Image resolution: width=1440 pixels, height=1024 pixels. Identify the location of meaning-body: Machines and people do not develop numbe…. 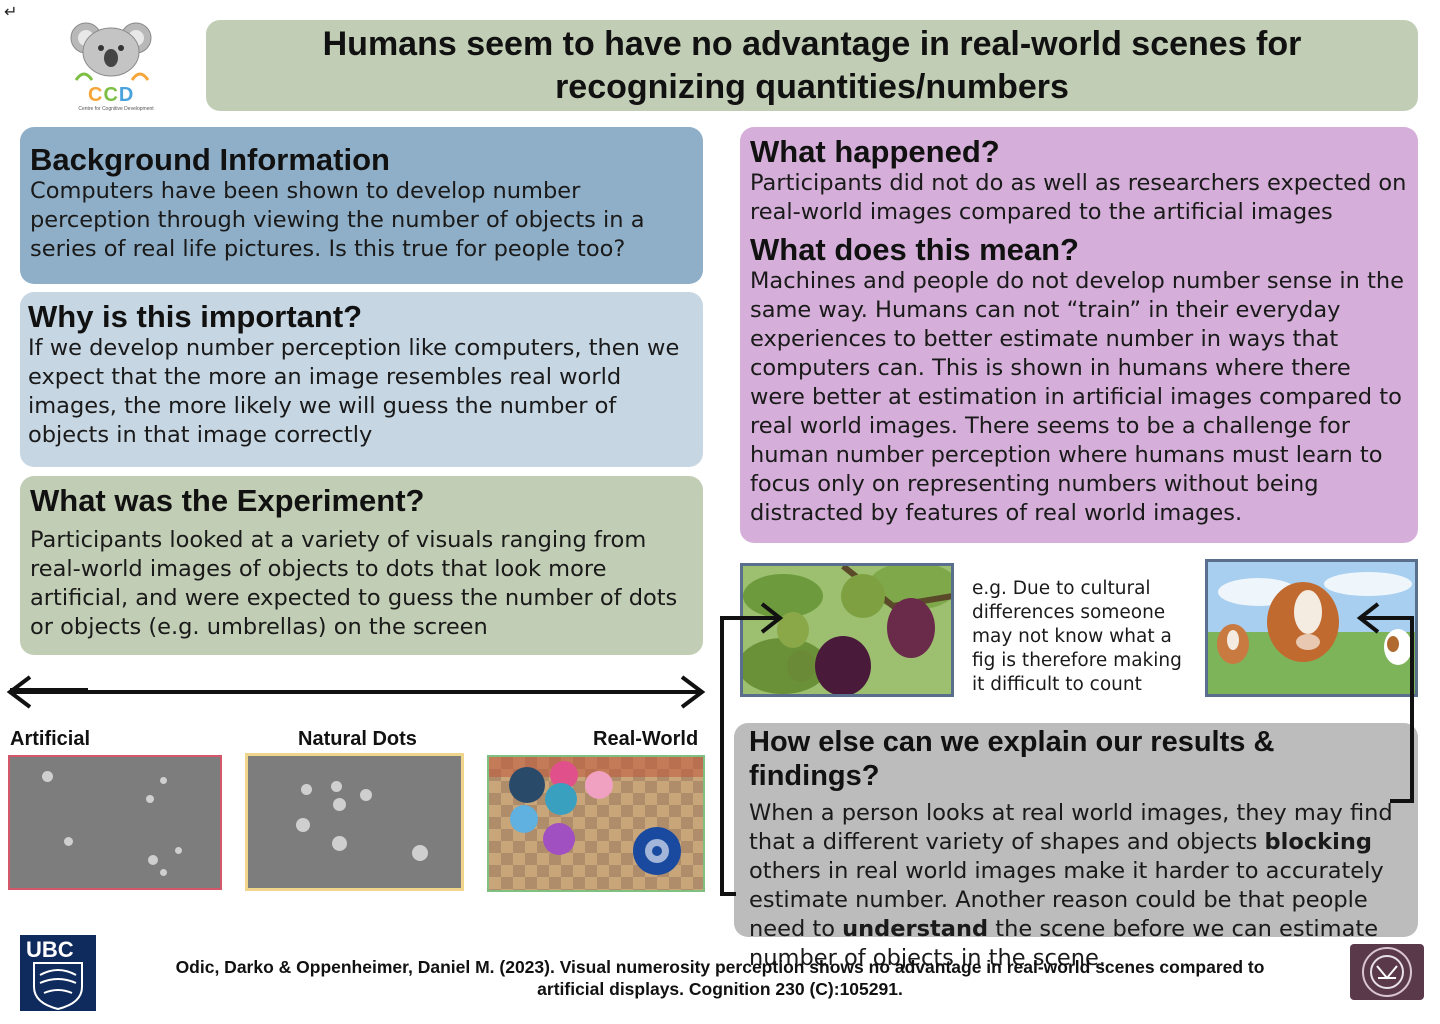
(1077, 397).